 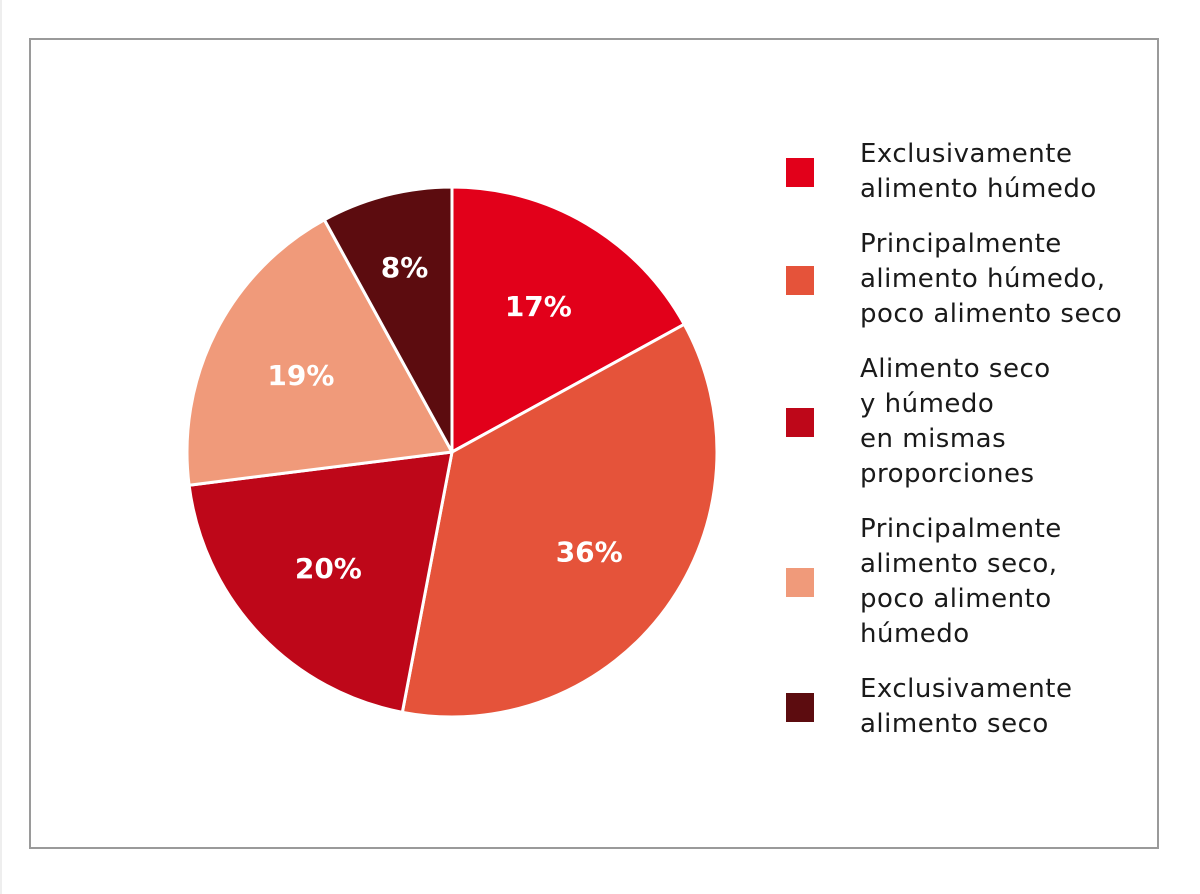 What do you see at coordinates (978, 172) in the screenshot?
I see `legend-label: Exclusivamente alimento húmedo` at bounding box center [978, 172].